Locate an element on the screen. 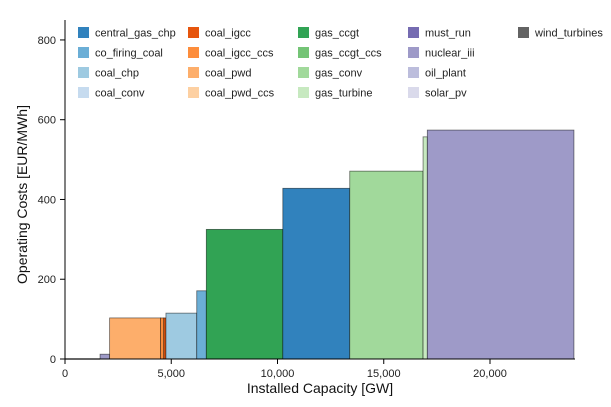  legend-label-coal_conv: coal_conv is located at coordinates (120, 94).